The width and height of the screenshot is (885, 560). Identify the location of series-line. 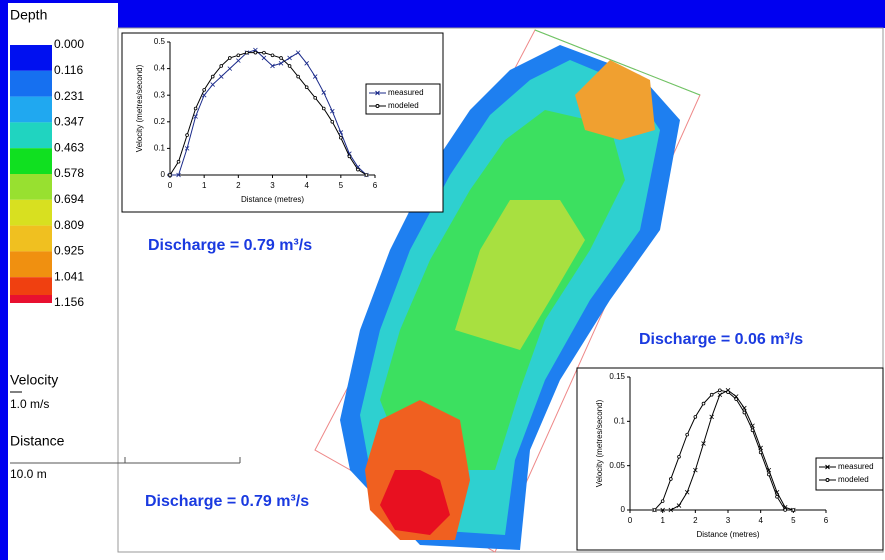
(724, 450).